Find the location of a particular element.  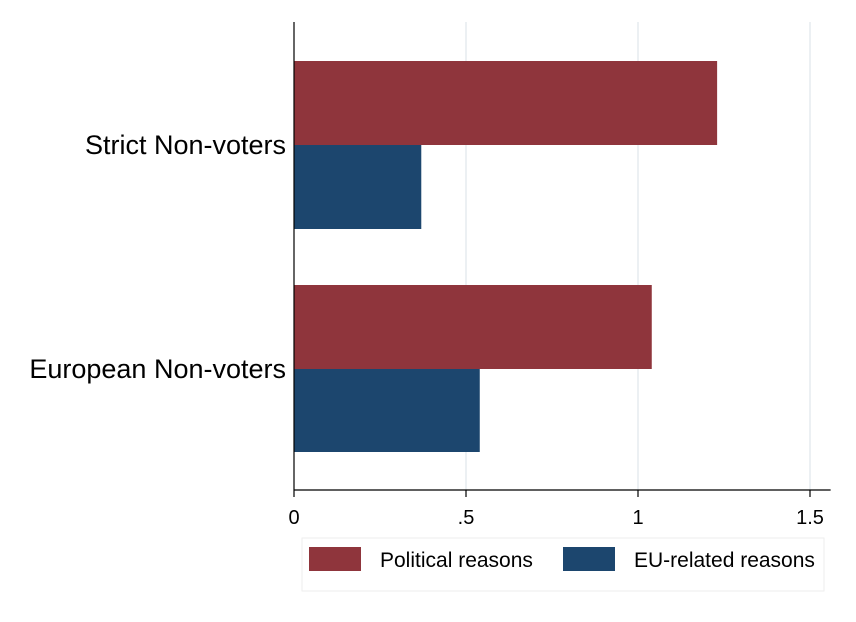

category-label: European Non-voters is located at coordinates (157, 369).